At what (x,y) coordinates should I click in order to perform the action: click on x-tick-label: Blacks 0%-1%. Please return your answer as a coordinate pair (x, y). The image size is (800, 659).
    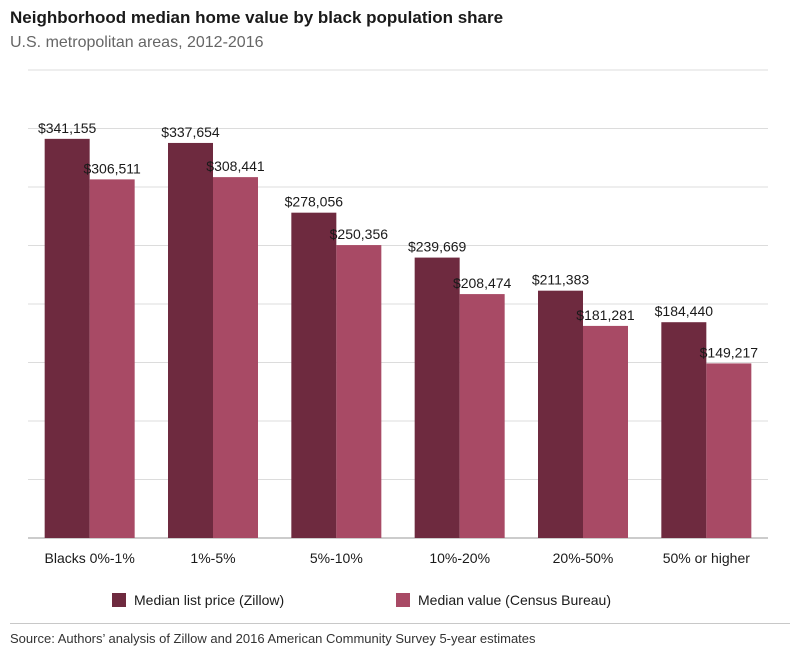
    Looking at the image, I should click on (90, 558).